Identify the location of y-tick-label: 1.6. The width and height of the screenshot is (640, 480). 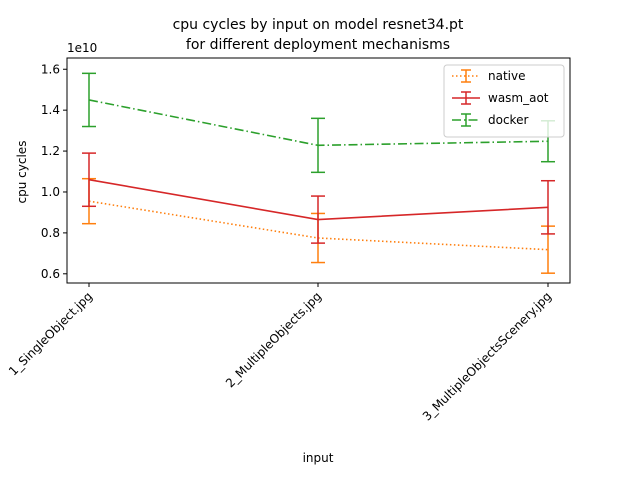
(50, 69).